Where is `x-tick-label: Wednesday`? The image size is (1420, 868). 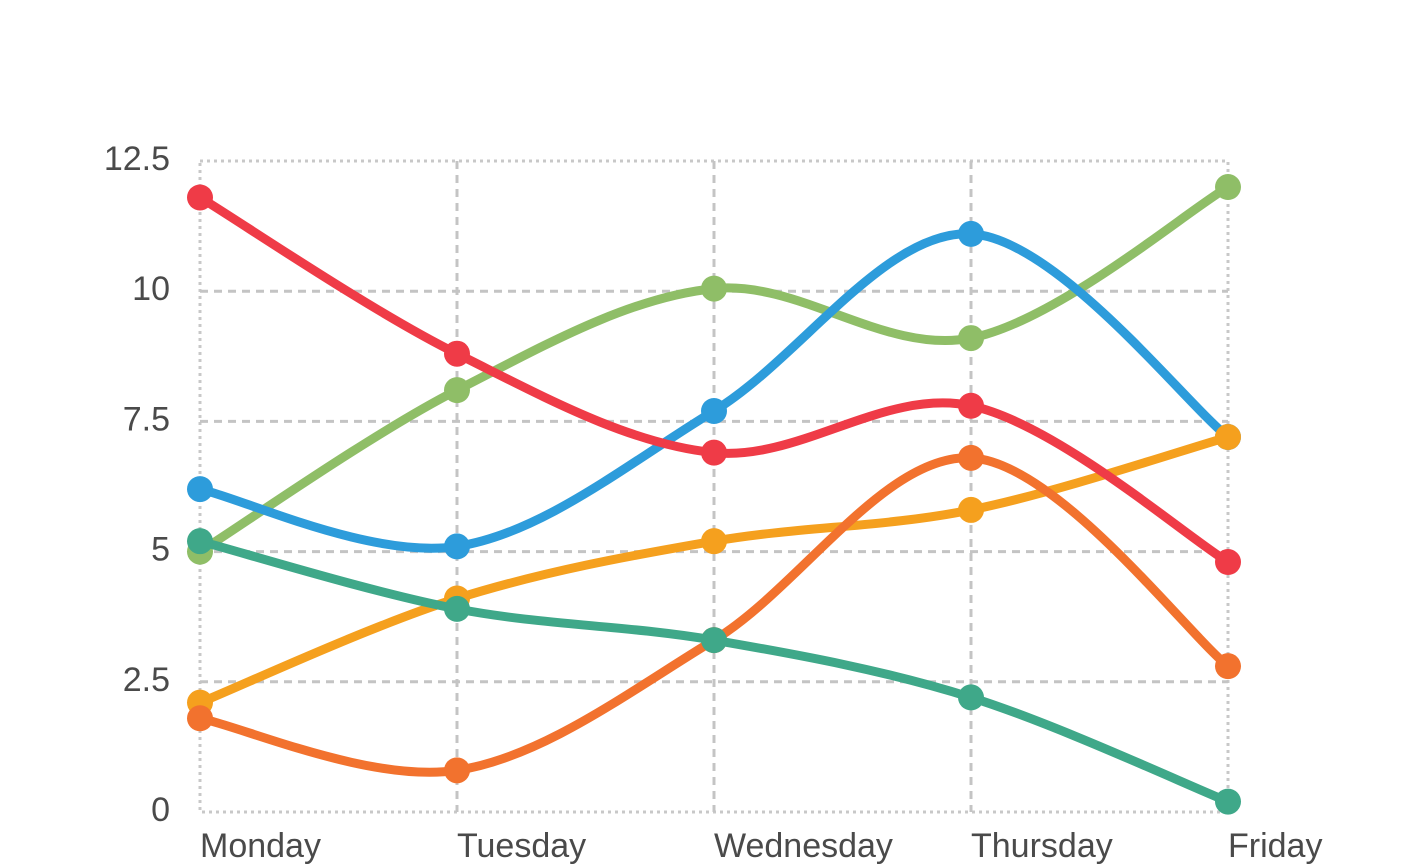 x-tick-label: Wednesday is located at coordinates (803, 846).